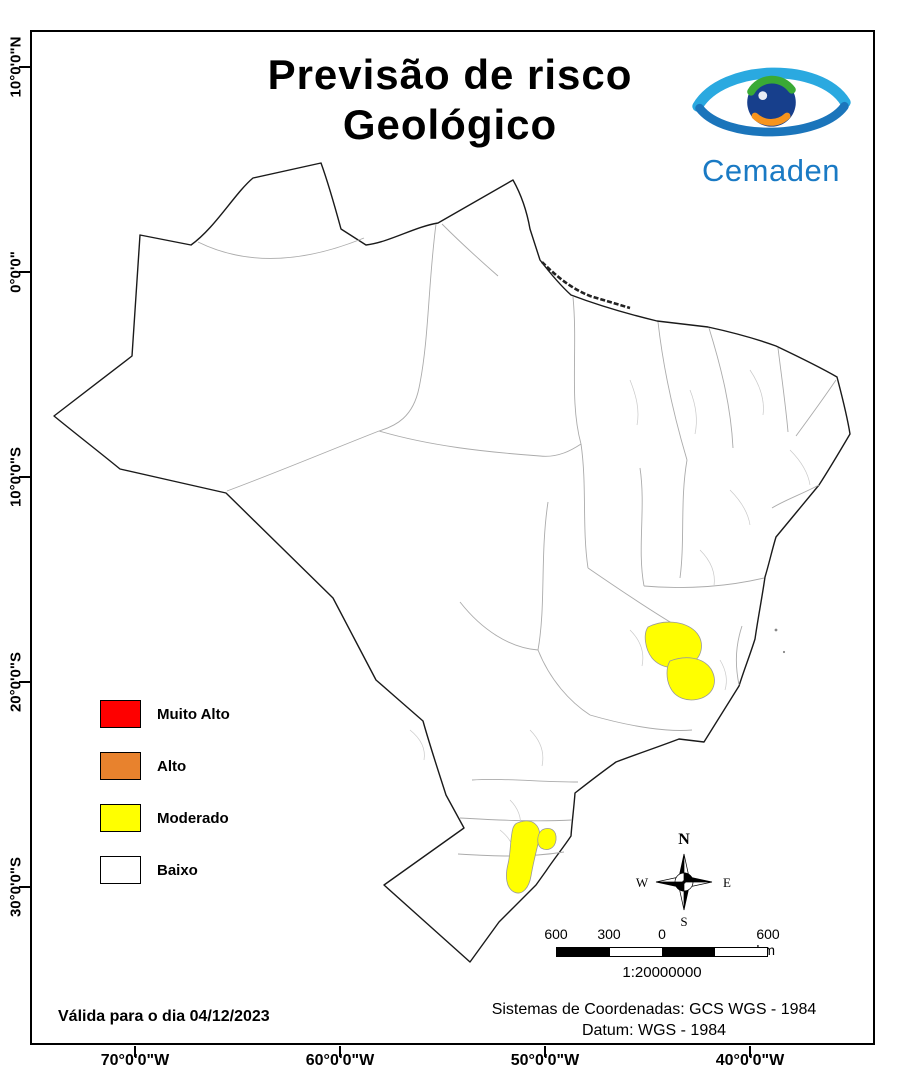 Image resolution: width=903 pixels, height=1080 pixels. What do you see at coordinates (654, 1030) in the screenshot?
I see `datum-line: Datum: WGS - 1984` at bounding box center [654, 1030].